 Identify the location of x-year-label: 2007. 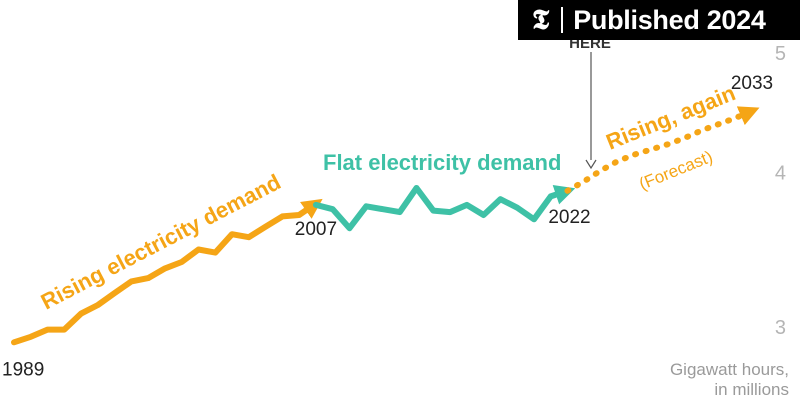
(316, 229).